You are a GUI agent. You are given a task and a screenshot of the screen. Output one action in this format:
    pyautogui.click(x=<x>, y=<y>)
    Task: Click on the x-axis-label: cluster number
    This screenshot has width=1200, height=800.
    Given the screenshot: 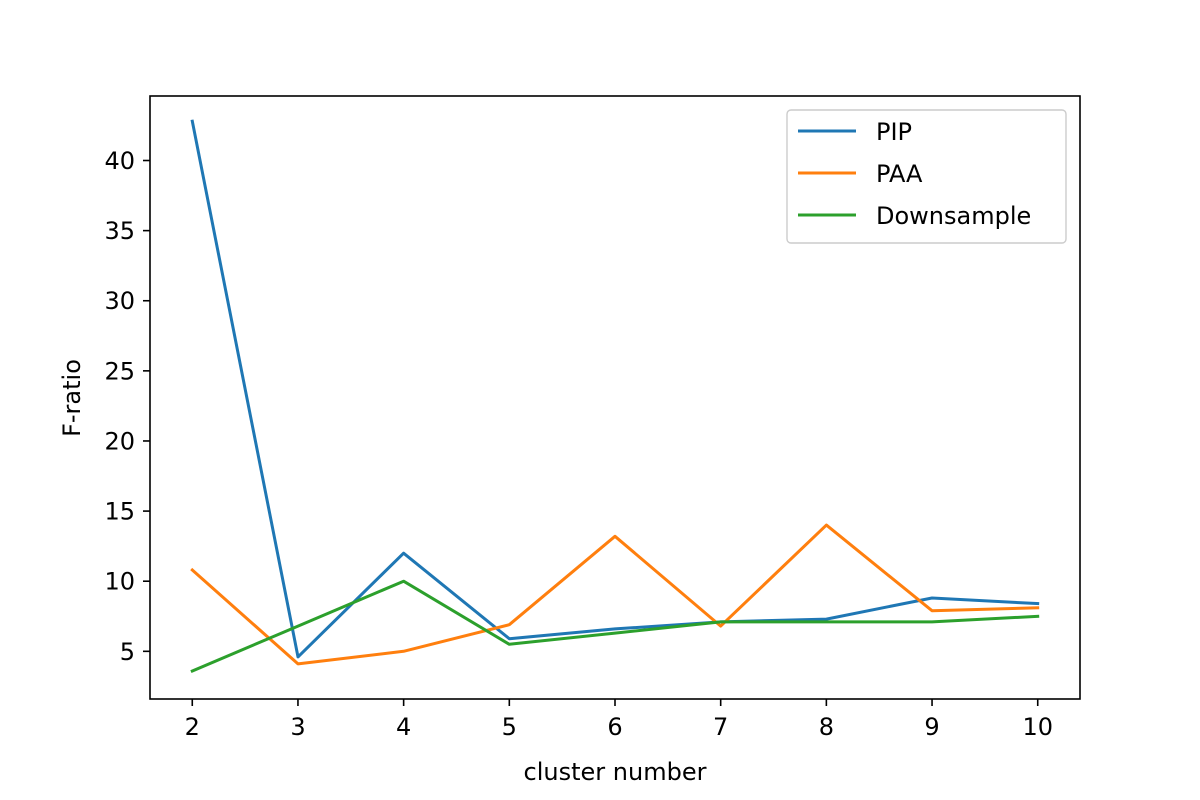 What is the action you would take?
    pyautogui.click(x=615, y=772)
    